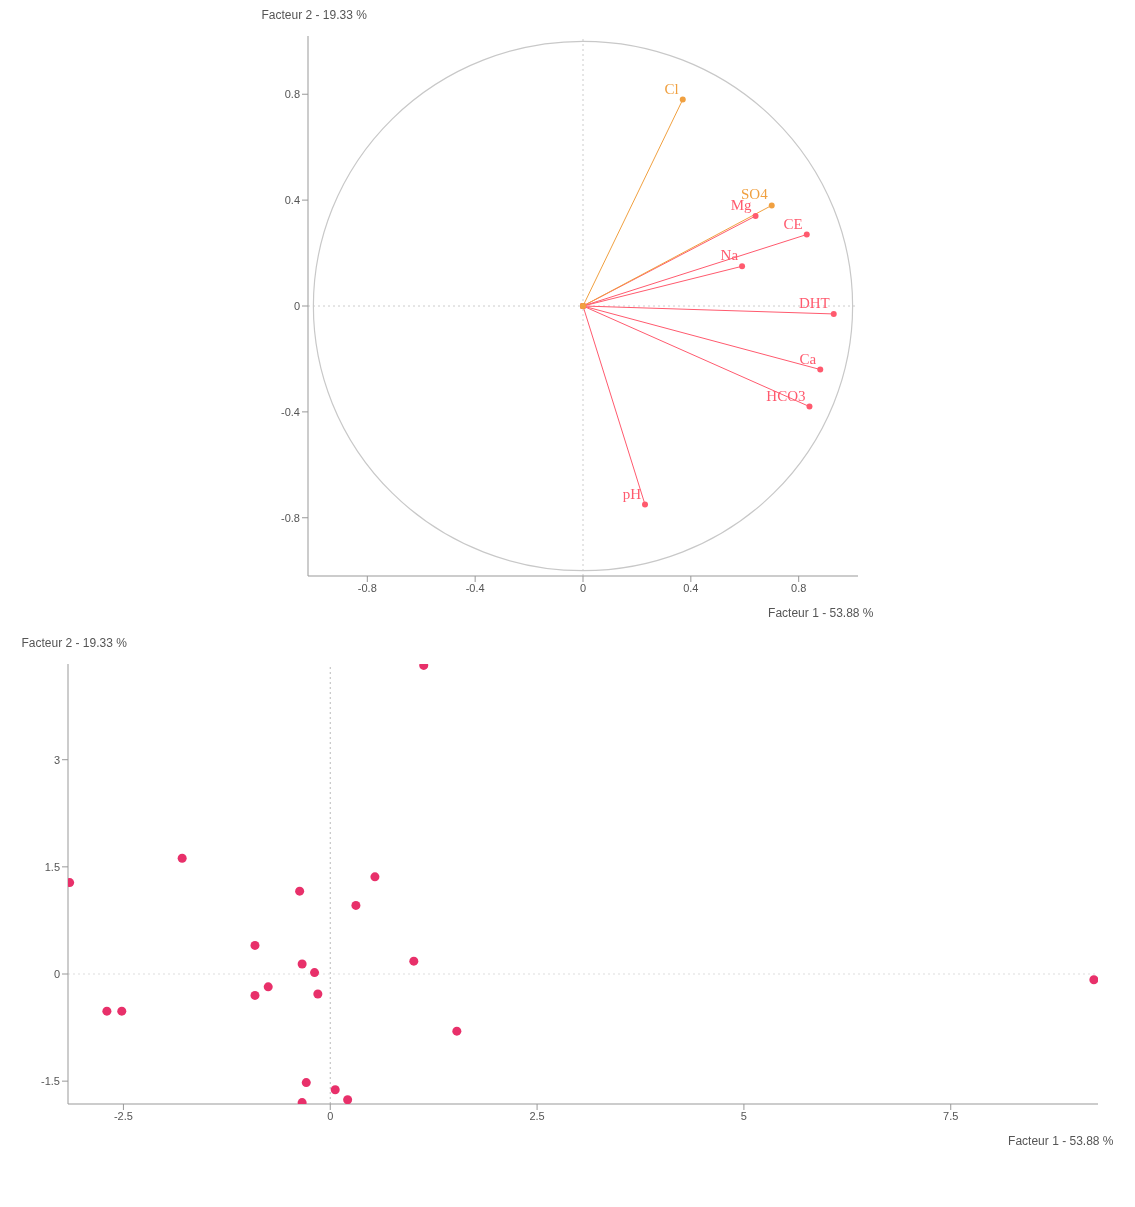 The image size is (1135, 1207). Describe the element at coordinates (56, 759) in the screenshot. I see `y-tick-label: 3` at that location.